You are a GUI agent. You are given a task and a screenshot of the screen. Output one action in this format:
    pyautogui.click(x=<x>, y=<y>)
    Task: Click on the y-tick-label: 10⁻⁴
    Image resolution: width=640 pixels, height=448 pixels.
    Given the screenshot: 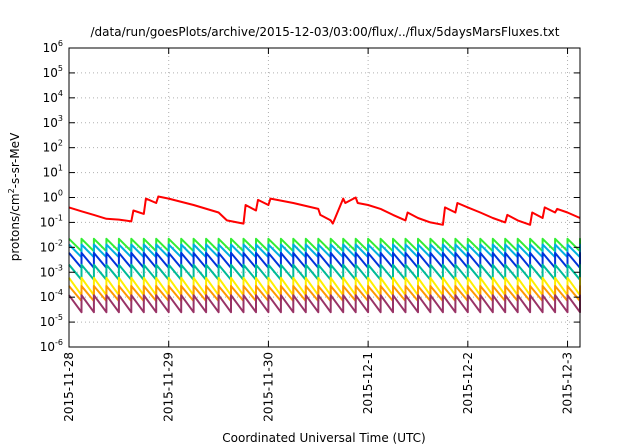 What is the action you would take?
    pyautogui.click(x=51, y=296)
    